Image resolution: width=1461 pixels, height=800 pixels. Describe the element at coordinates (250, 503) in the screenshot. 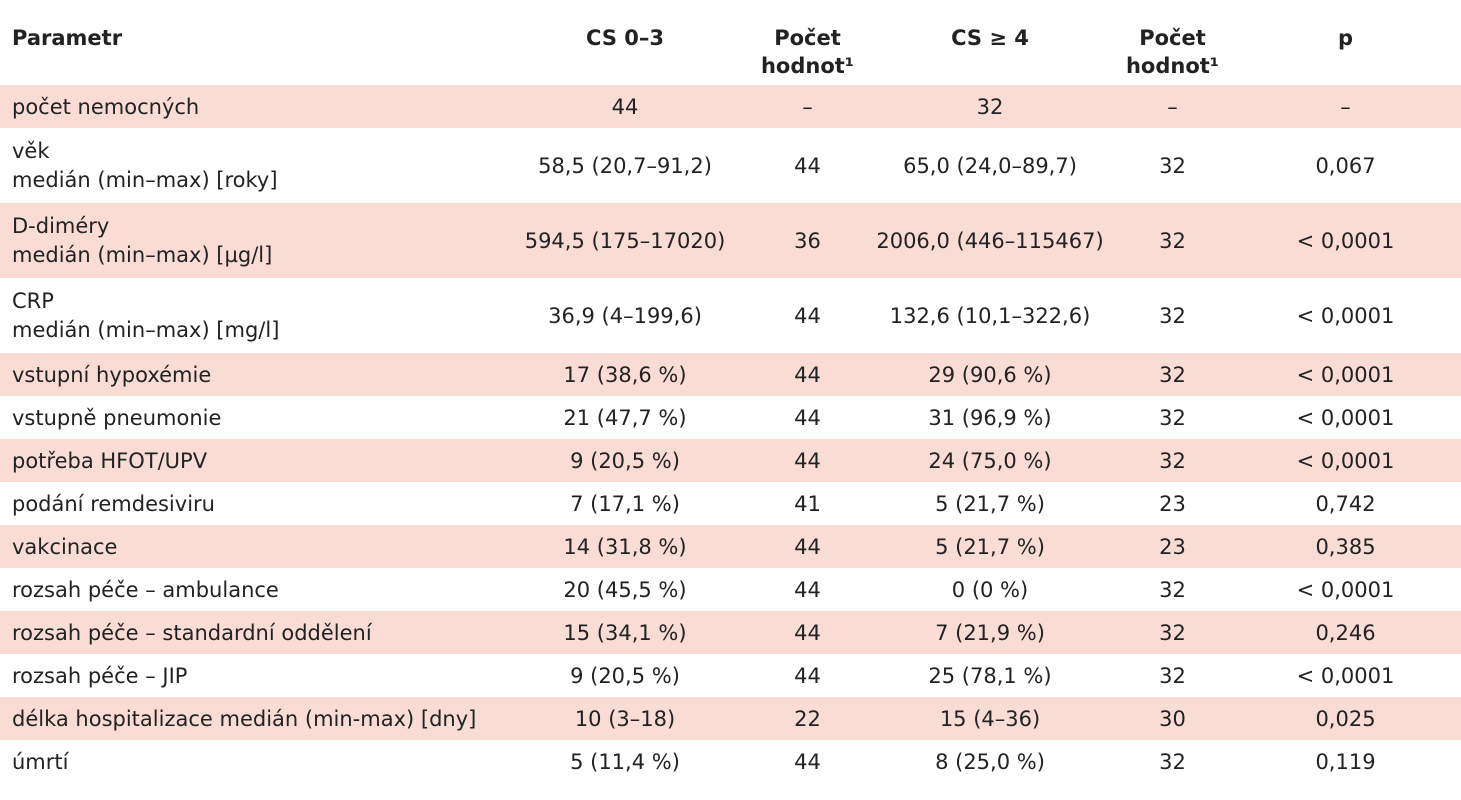

I see `cell-parameter: podání remdesiviru` at that location.